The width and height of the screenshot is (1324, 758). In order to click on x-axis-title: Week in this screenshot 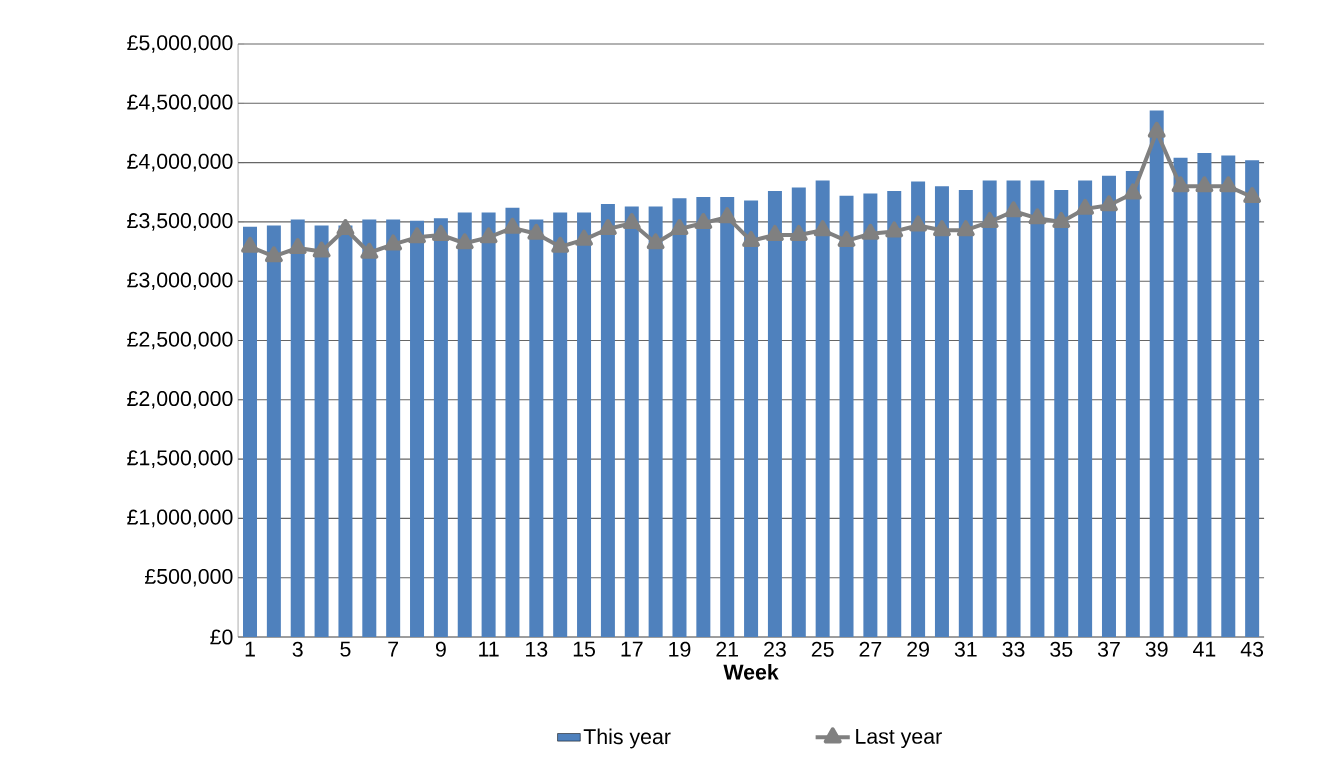, I will do `click(751, 671)`.